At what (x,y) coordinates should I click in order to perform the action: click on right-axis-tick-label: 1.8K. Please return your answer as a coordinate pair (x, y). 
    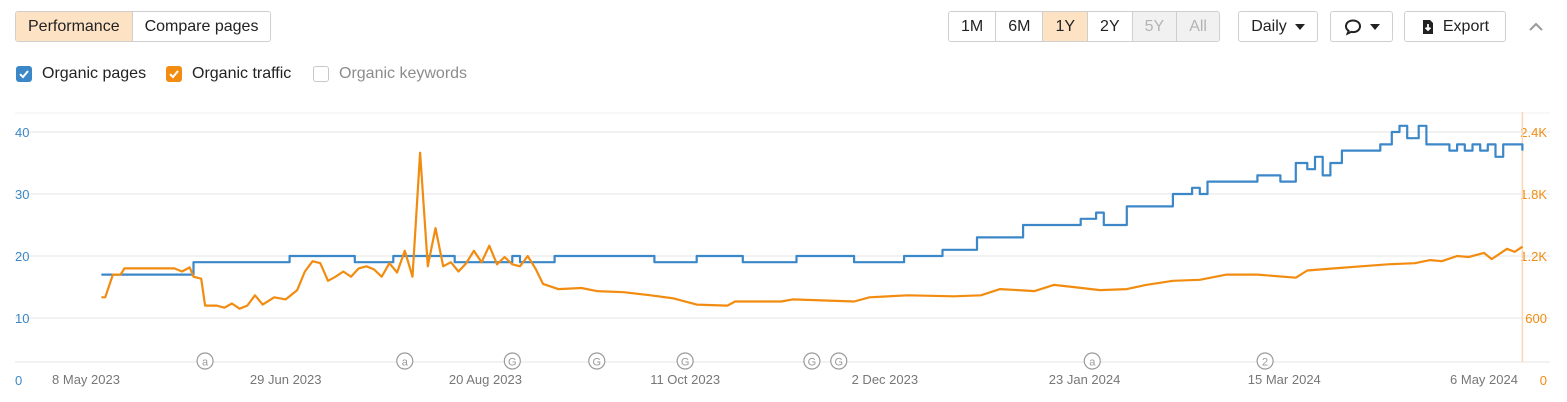
    Looking at the image, I should click on (1533, 194).